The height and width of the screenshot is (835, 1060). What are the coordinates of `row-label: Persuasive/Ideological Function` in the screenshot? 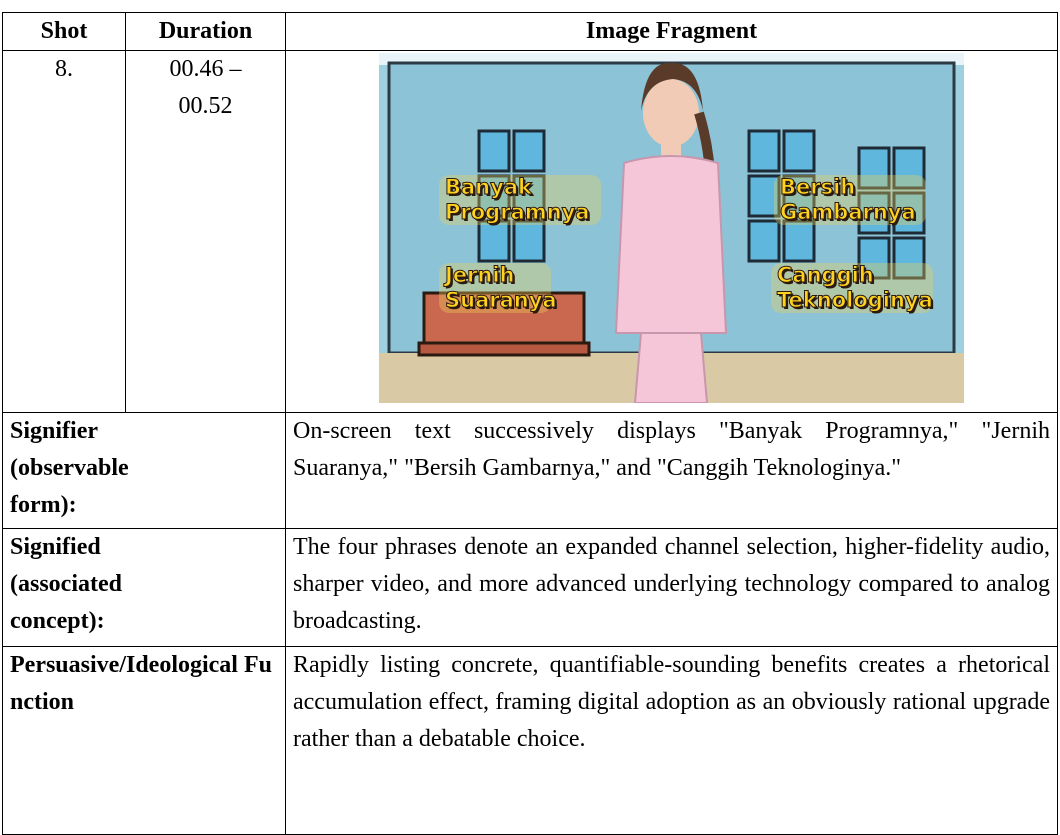 It's located at (144, 740).